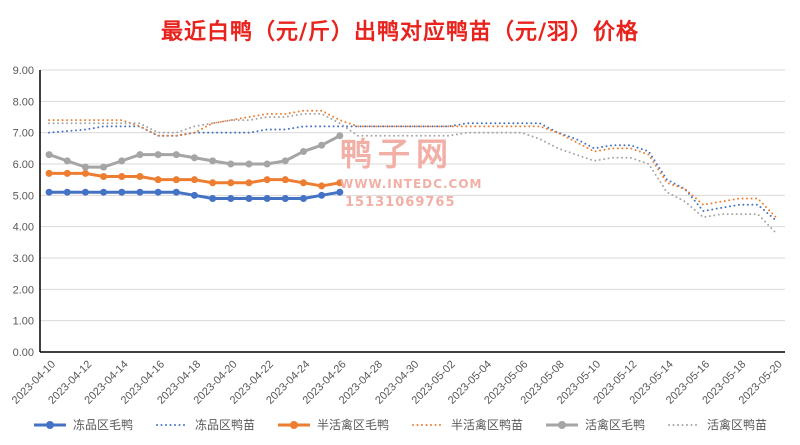 This screenshot has height=445, width=800. Describe the element at coordinates (737, 425) in the screenshot. I see `legend-label: 活禽区鸭苗` at that location.